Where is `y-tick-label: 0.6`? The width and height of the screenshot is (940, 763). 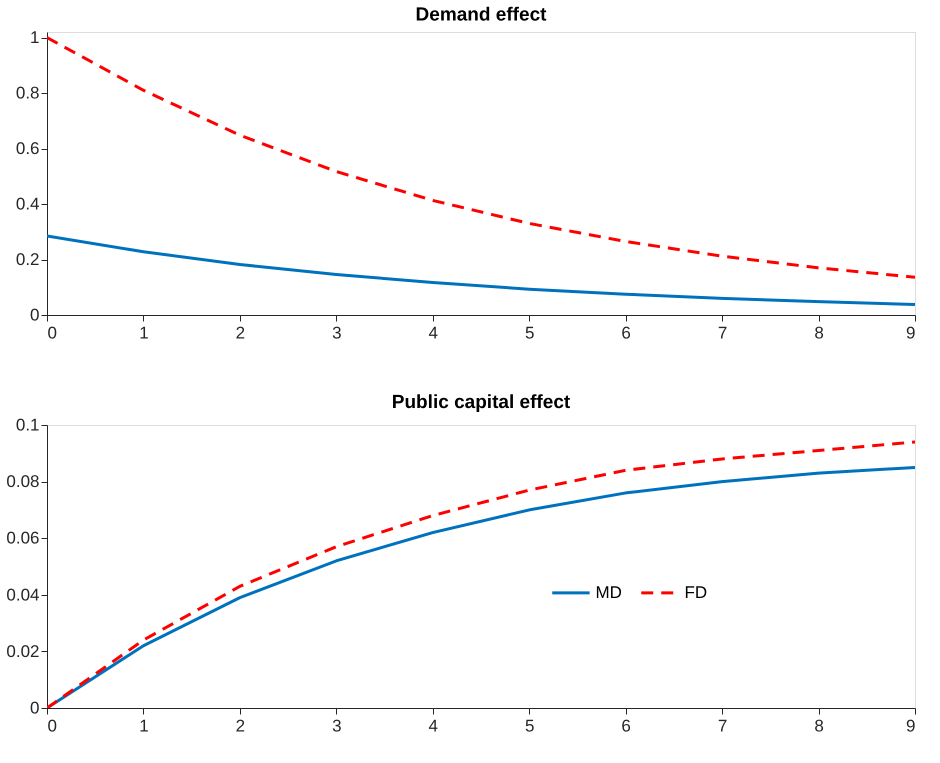 y-tick-label: 0.6 is located at coordinates (28, 148).